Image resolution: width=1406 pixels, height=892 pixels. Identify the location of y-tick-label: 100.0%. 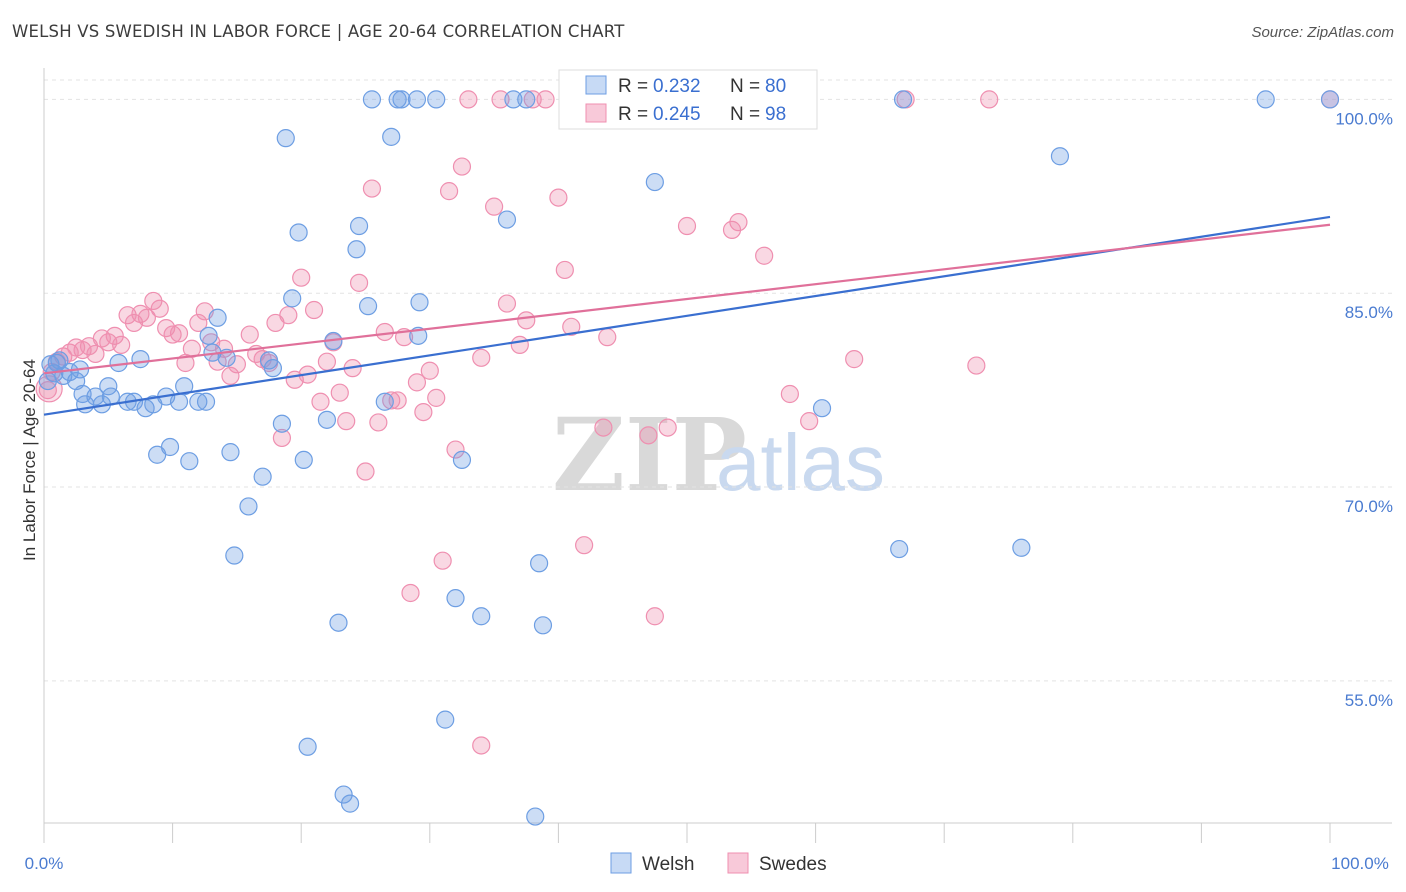
(1364, 118).